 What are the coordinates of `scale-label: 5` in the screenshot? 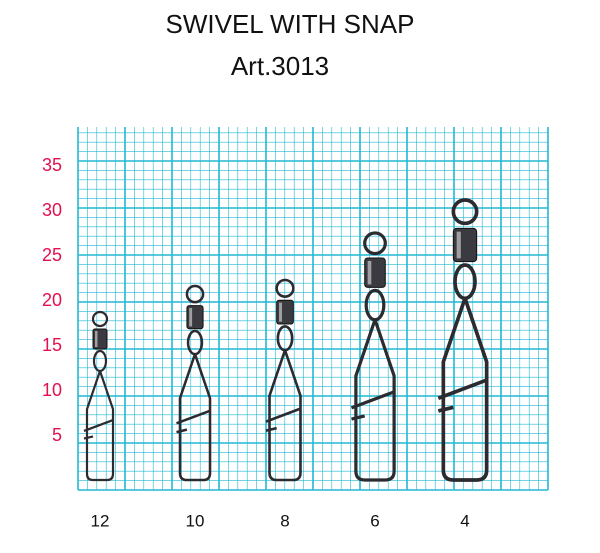 It's located at (57, 435).